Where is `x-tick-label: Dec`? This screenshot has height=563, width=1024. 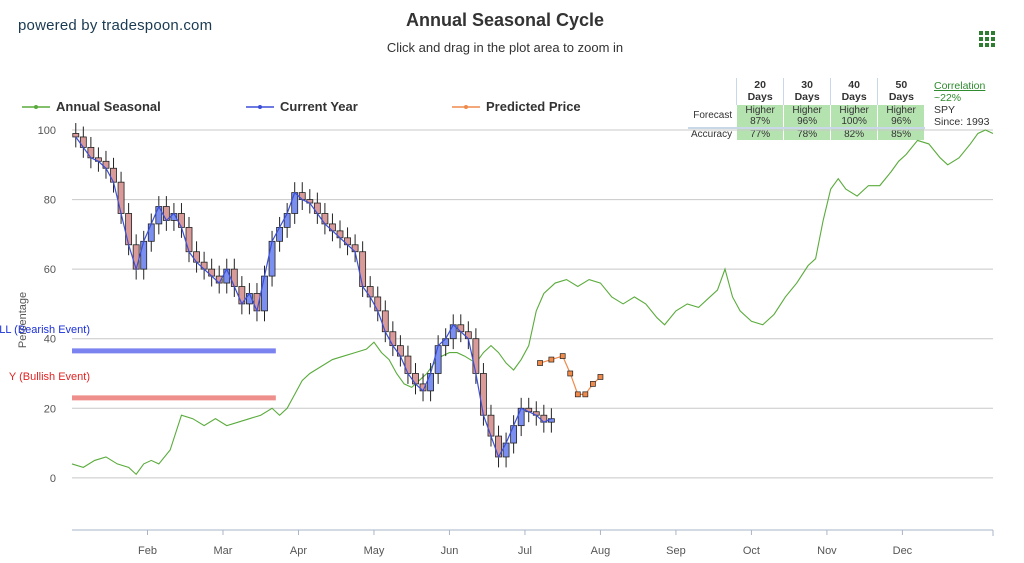 x-tick-label: Dec is located at coordinates (903, 551).